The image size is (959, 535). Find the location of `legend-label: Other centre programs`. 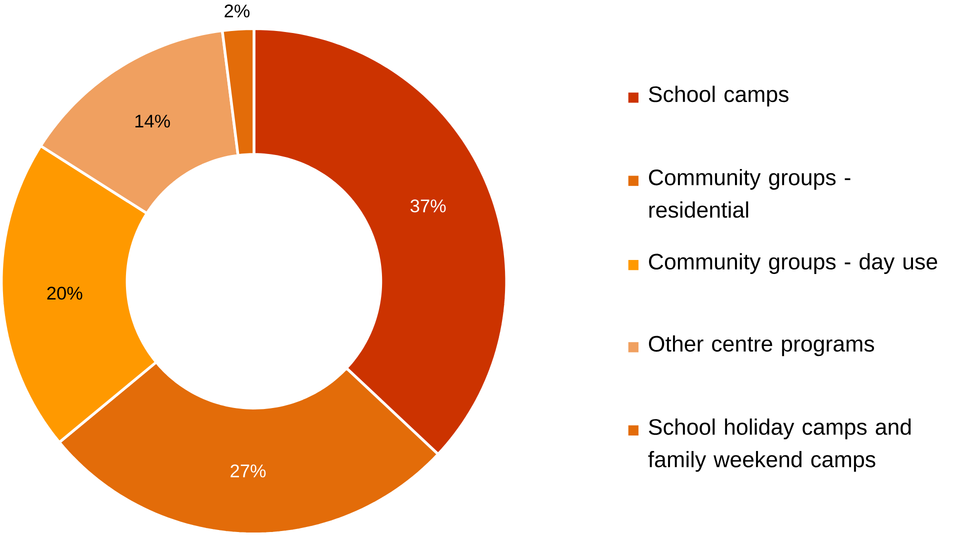

legend-label: Other centre programs is located at coordinates (761, 345).